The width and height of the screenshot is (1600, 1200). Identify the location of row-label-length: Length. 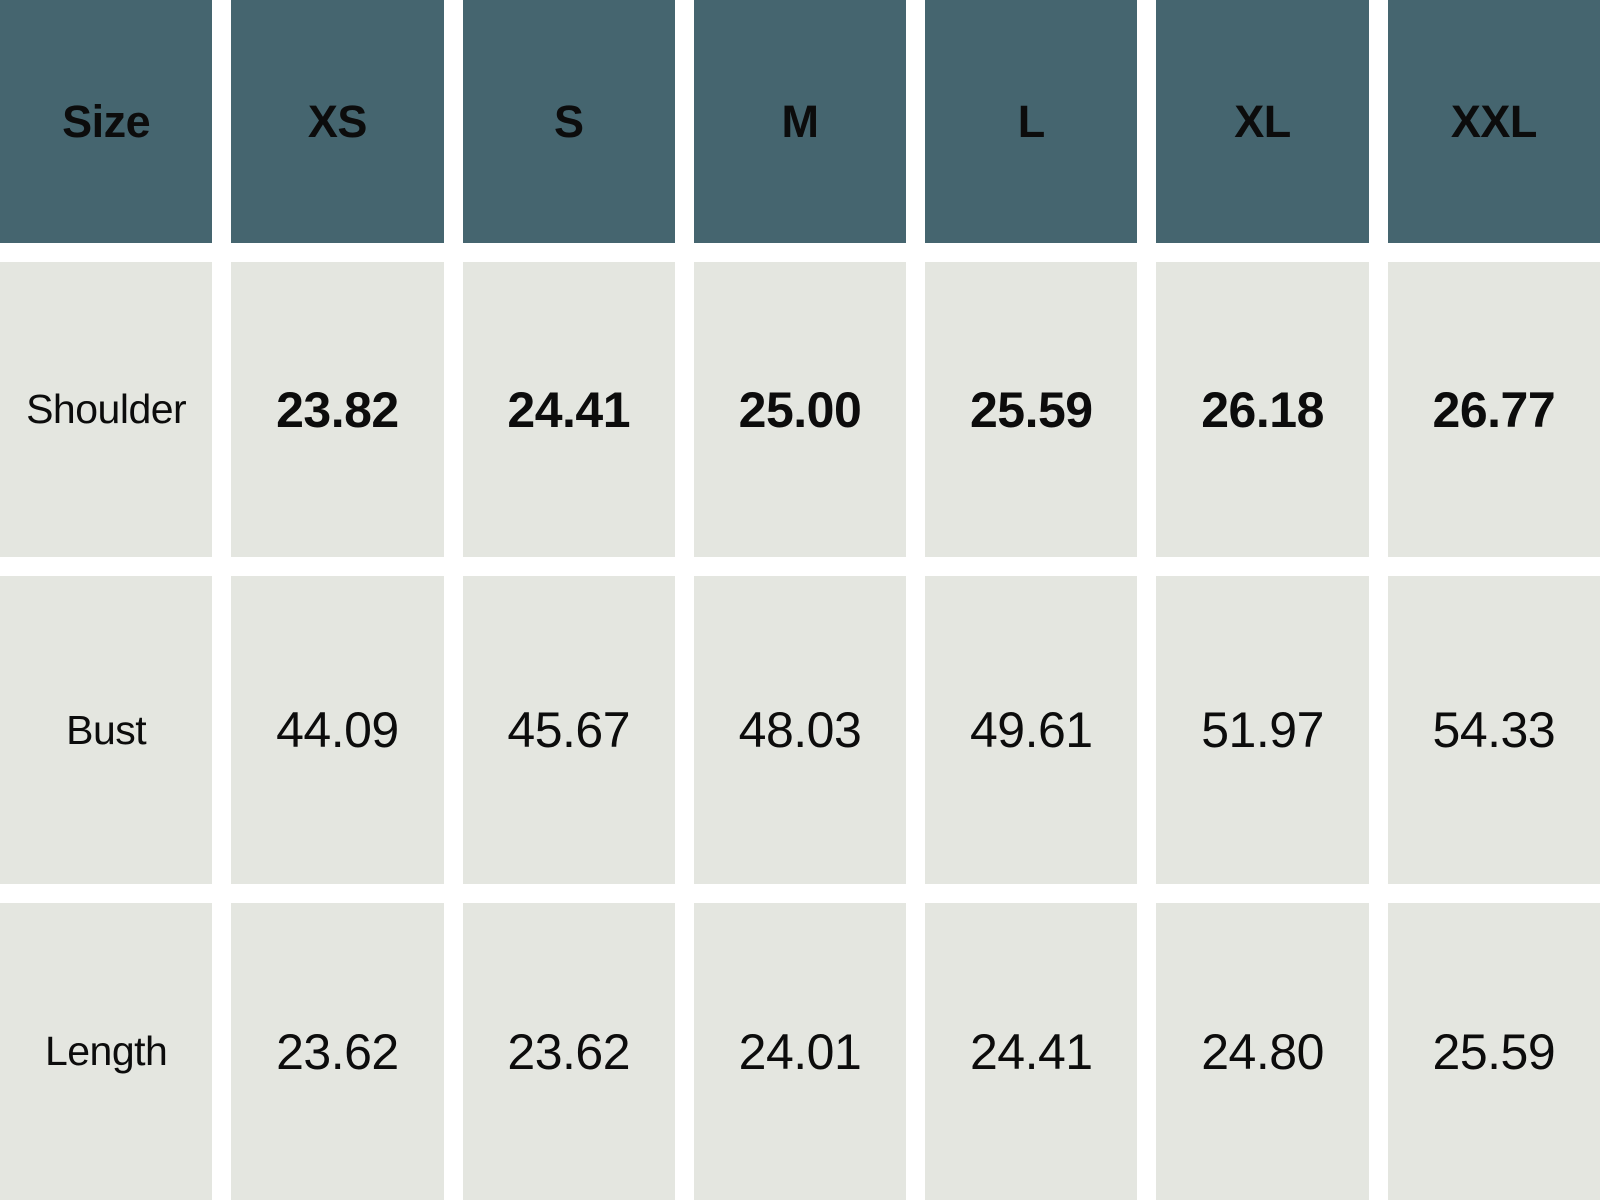
(106, 1051).